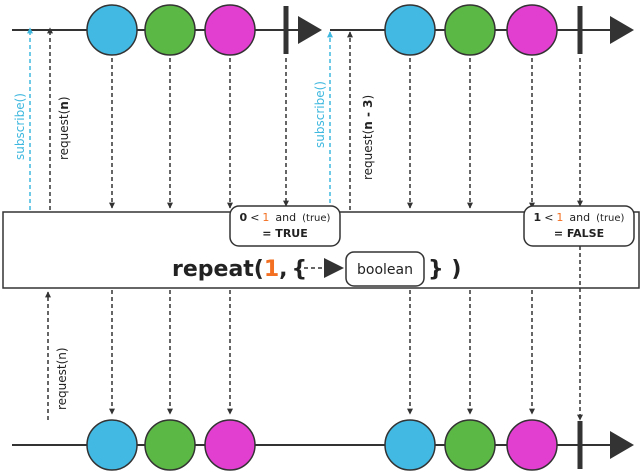  What do you see at coordinates (323, 445) in the screenshot?
I see `output-timeline` at bounding box center [323, 445].